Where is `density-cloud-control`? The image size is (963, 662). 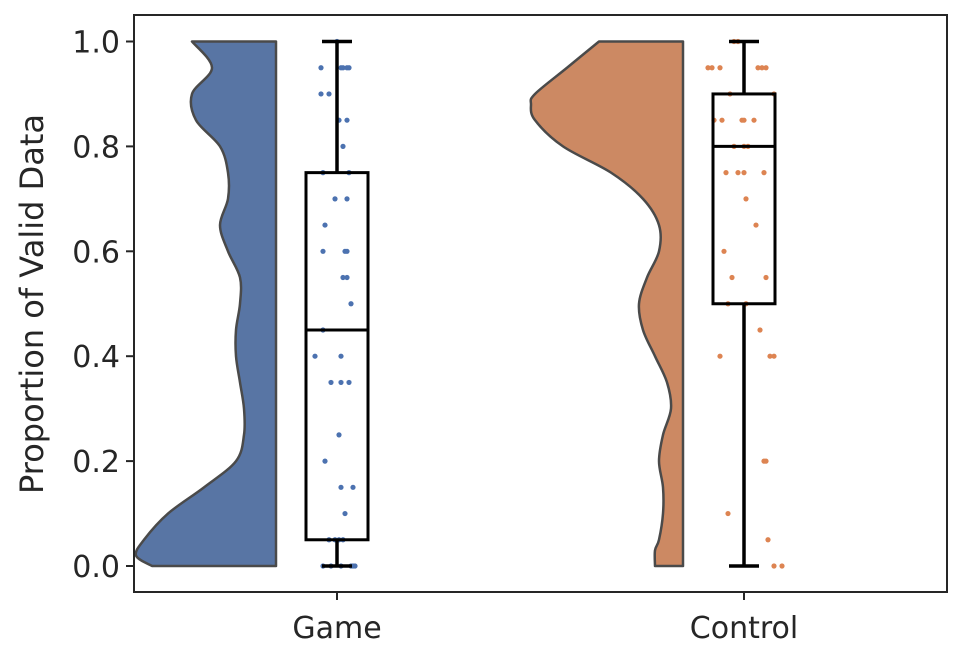 density-cloud-control is located at coordinates (607, 304).